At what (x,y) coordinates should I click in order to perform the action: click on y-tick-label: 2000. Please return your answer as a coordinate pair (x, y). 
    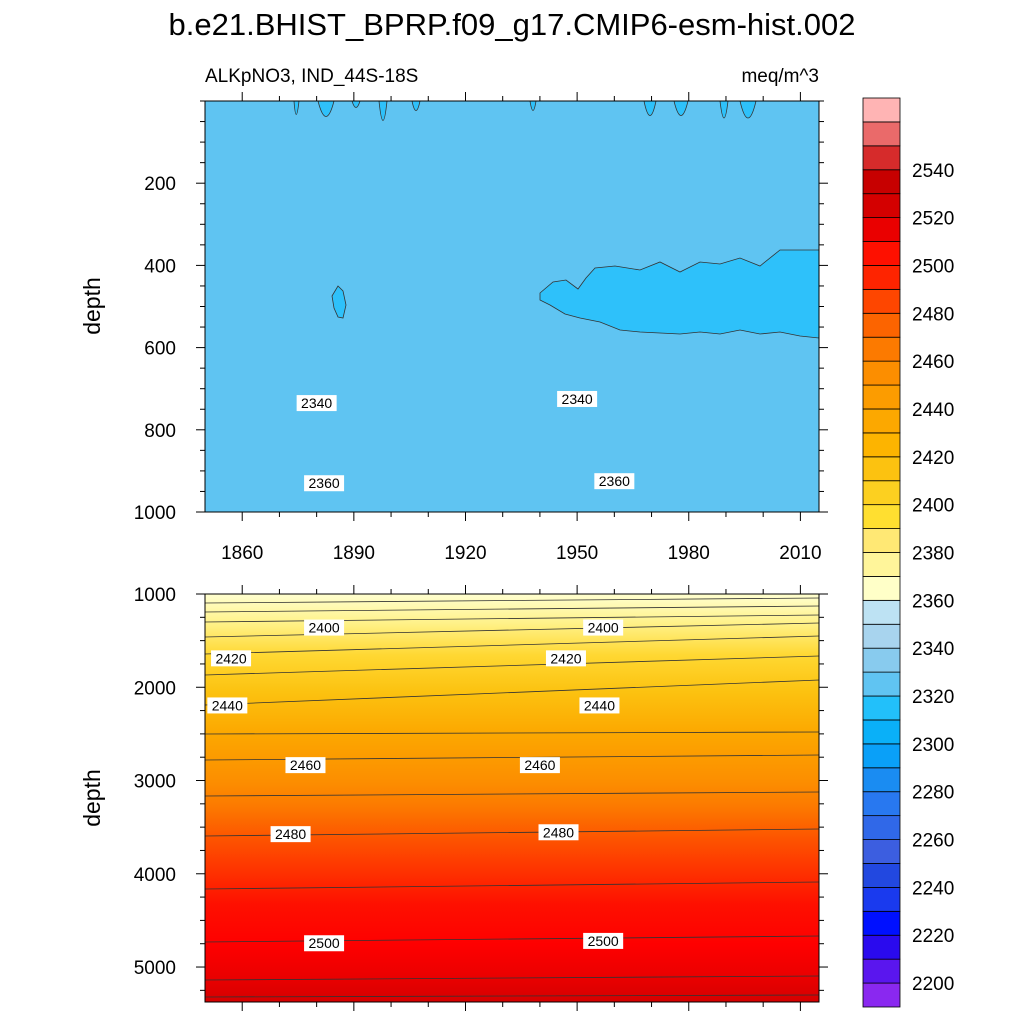
    Looking at the image, I should click on (155, 688).